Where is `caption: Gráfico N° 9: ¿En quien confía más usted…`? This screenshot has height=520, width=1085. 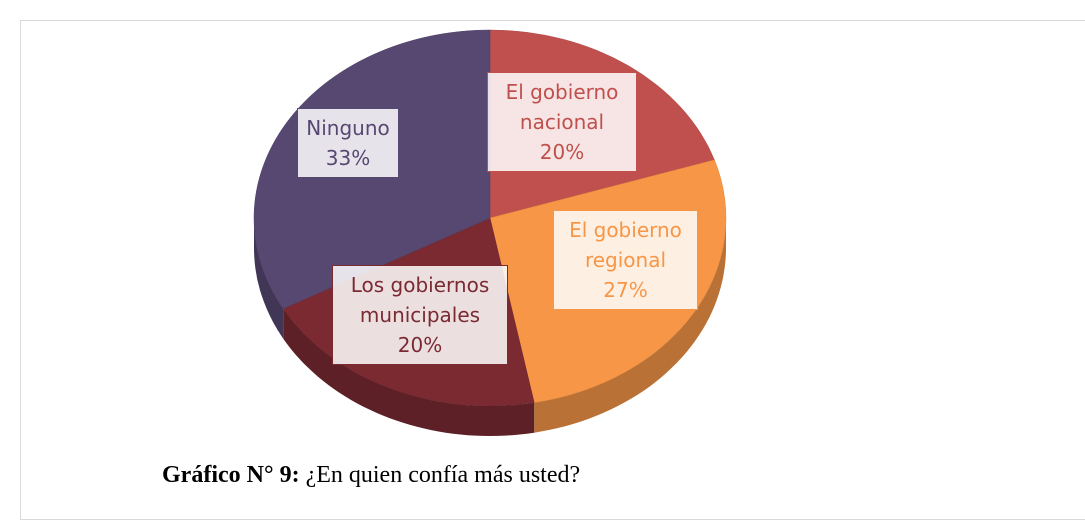 caption: Gráfico N° 9: ¿En quien confía más usted… is located at coordinates (371, 475).